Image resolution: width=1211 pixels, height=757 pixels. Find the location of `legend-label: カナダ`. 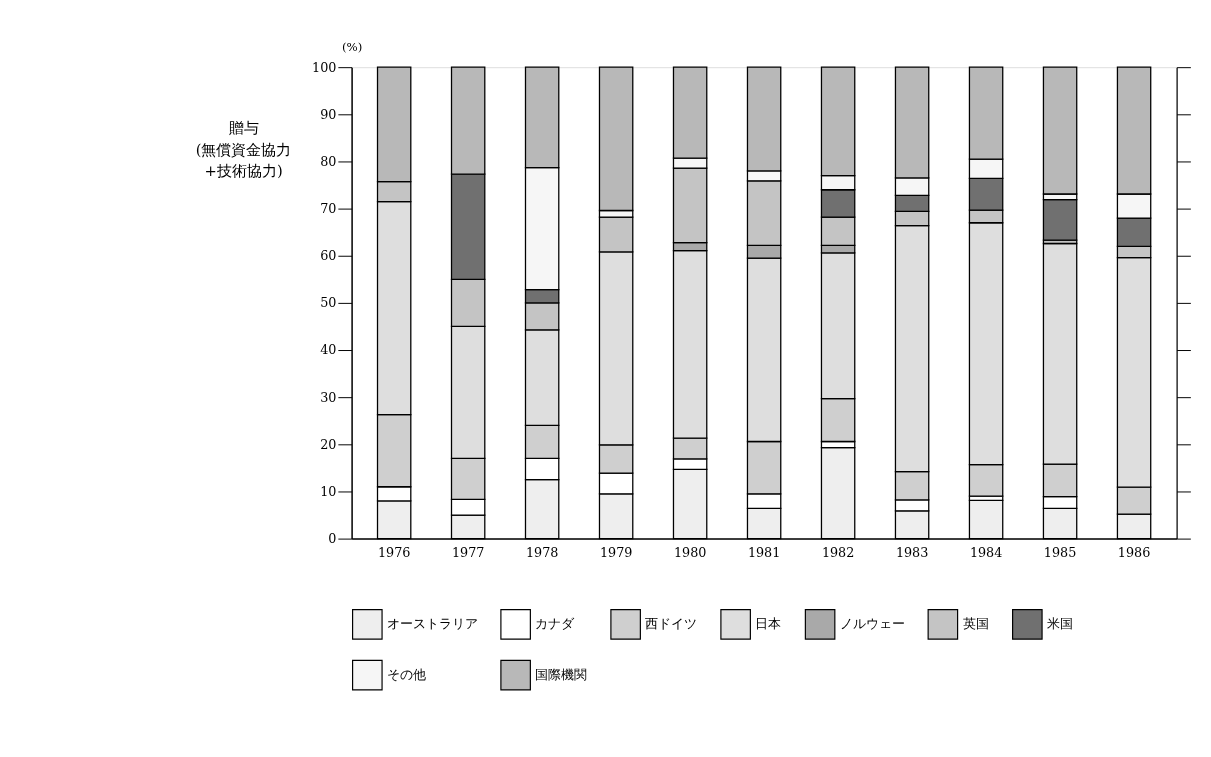

legend-label: カナダ is located at coordinates (555, 624).